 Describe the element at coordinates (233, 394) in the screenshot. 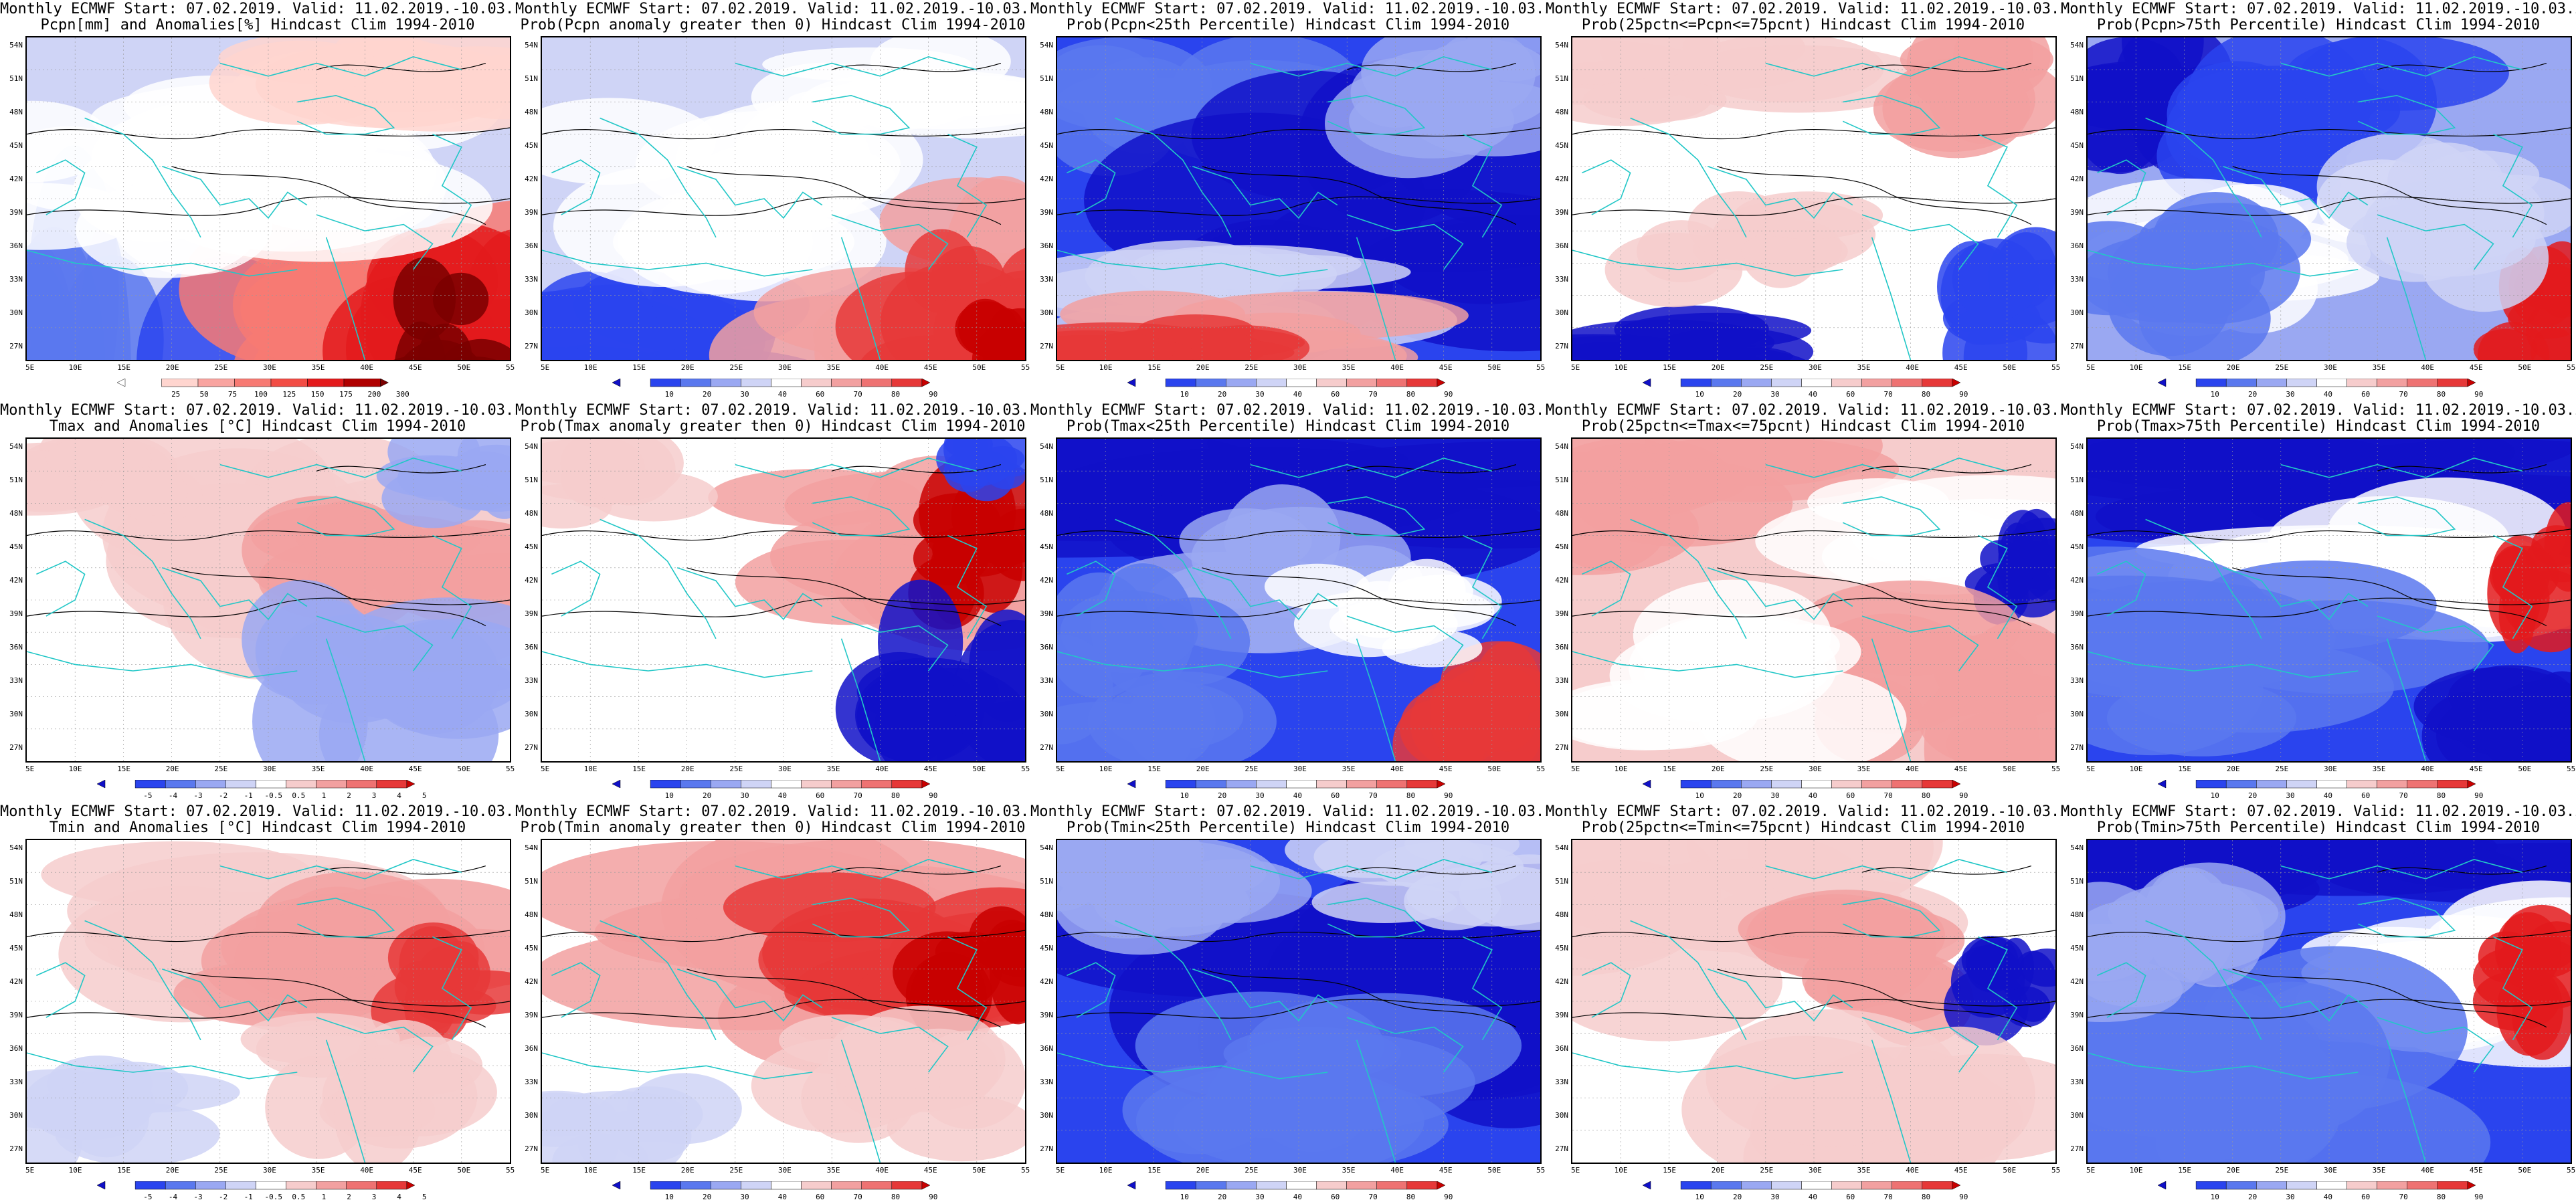

I see `colorbar-label: 75` at that location.